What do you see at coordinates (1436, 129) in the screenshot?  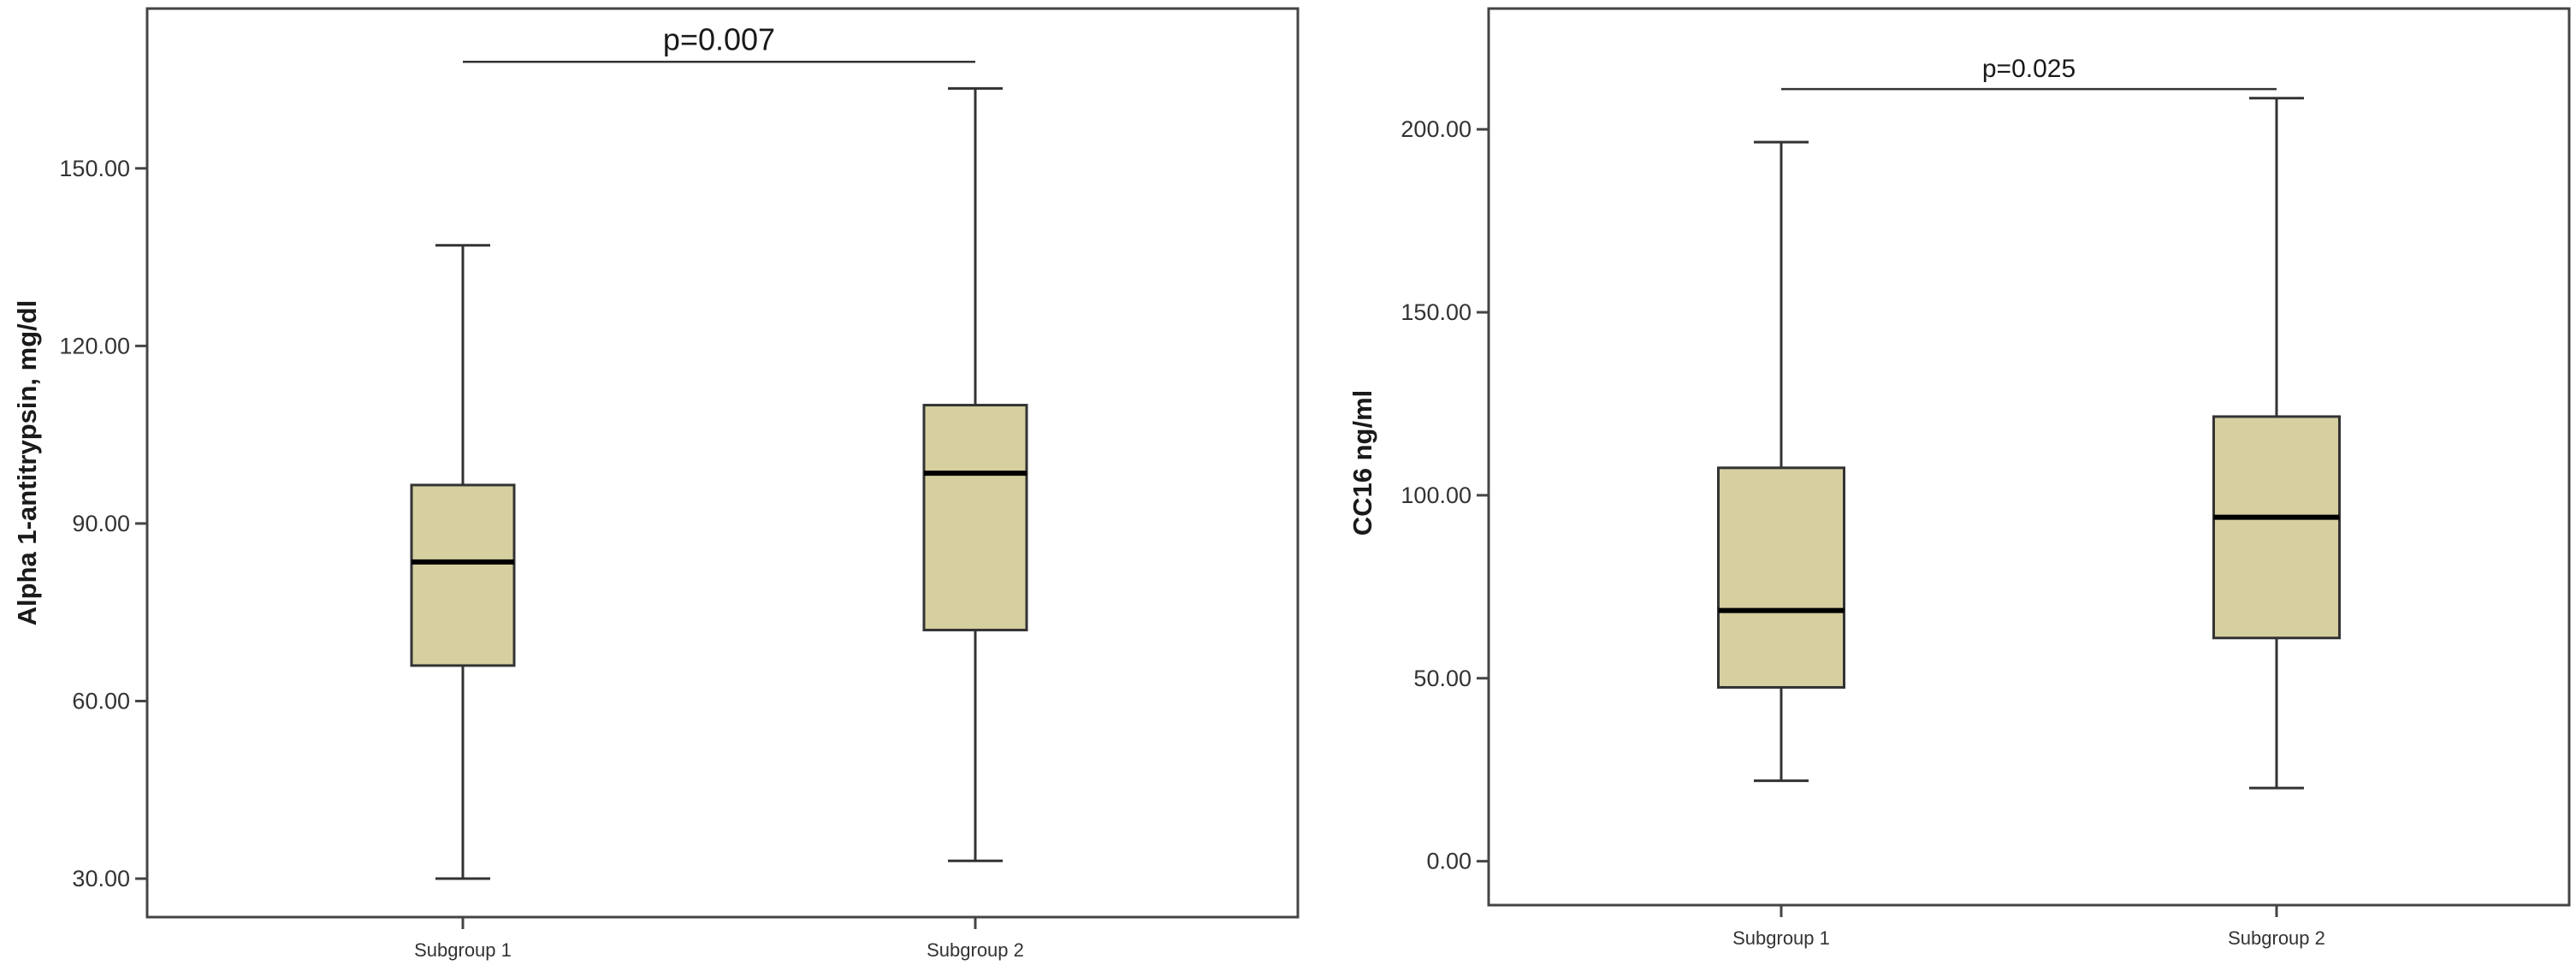 I see `y-tick-label: 200.00` at bounding box center [1436, 129].